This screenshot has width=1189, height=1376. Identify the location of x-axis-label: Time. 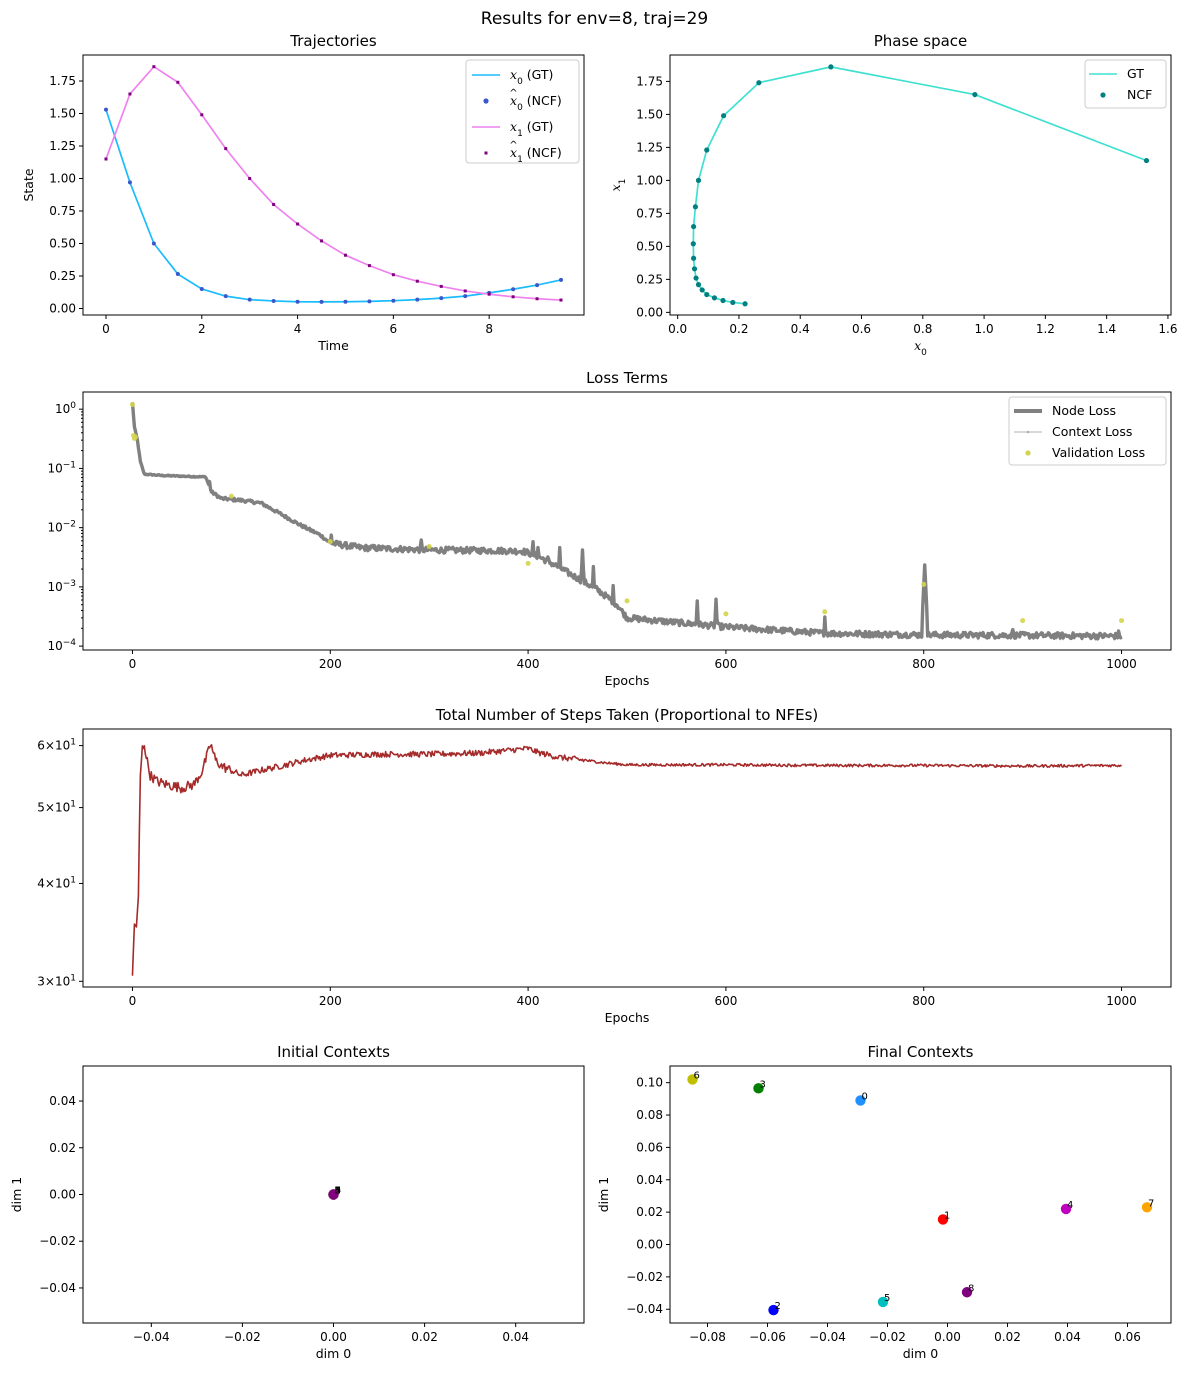
(333, 345).